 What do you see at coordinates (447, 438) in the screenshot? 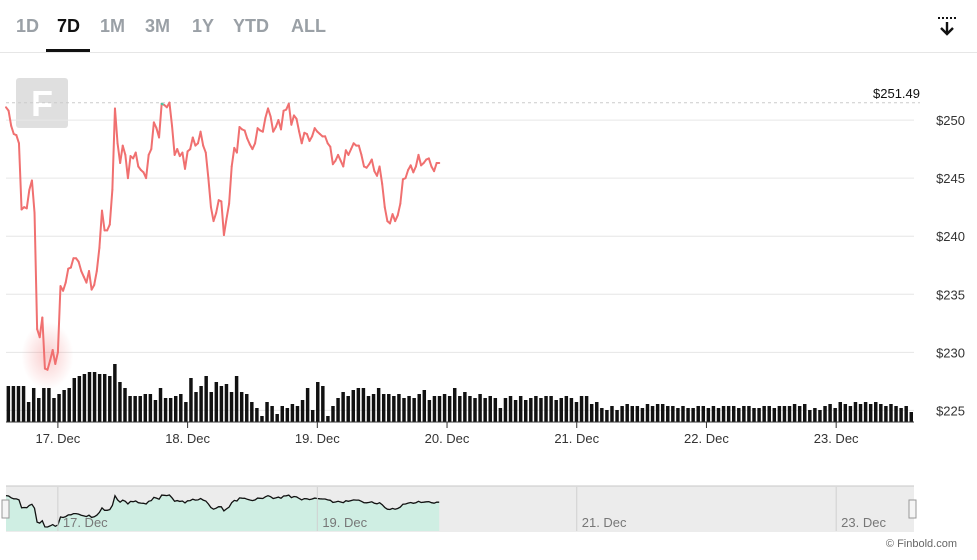
I see `x-tick-label: 20. Dec` at bounding box center [447, 438].